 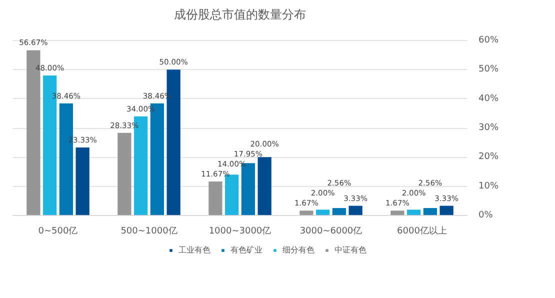 I want to click on y-tick-label: 40%, so click(x=488, y=99).